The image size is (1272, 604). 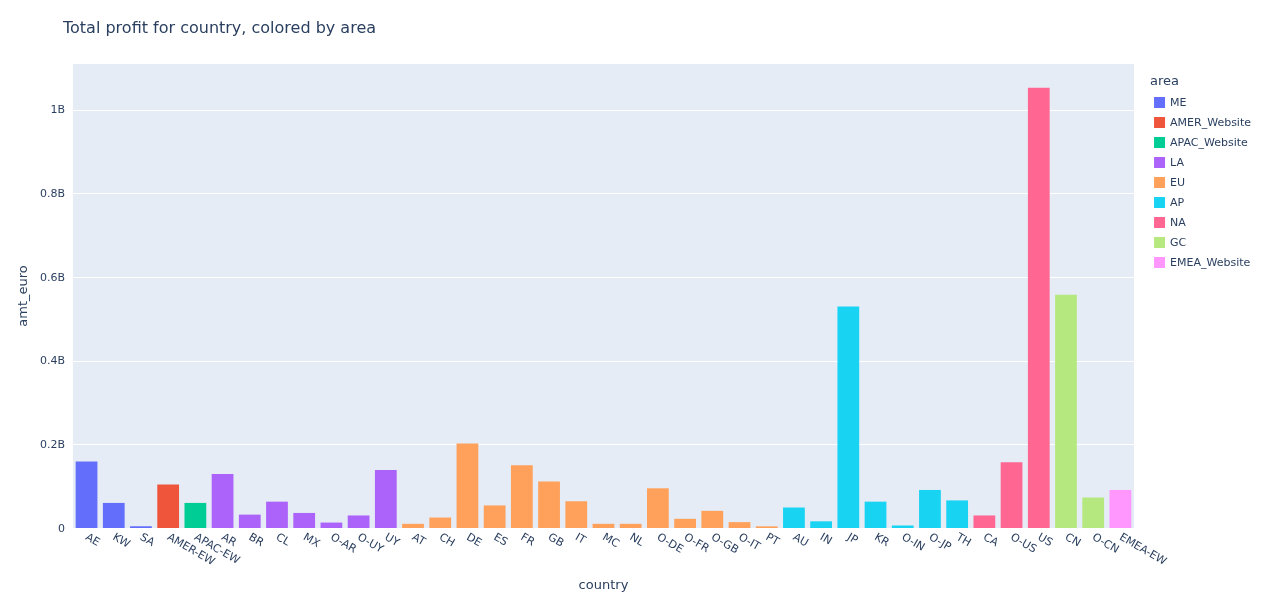 What do you see at coordinates (52, 277) in the screenshot?
I see `y-tick-label: 0.6B` at bounding box center [52, 277].